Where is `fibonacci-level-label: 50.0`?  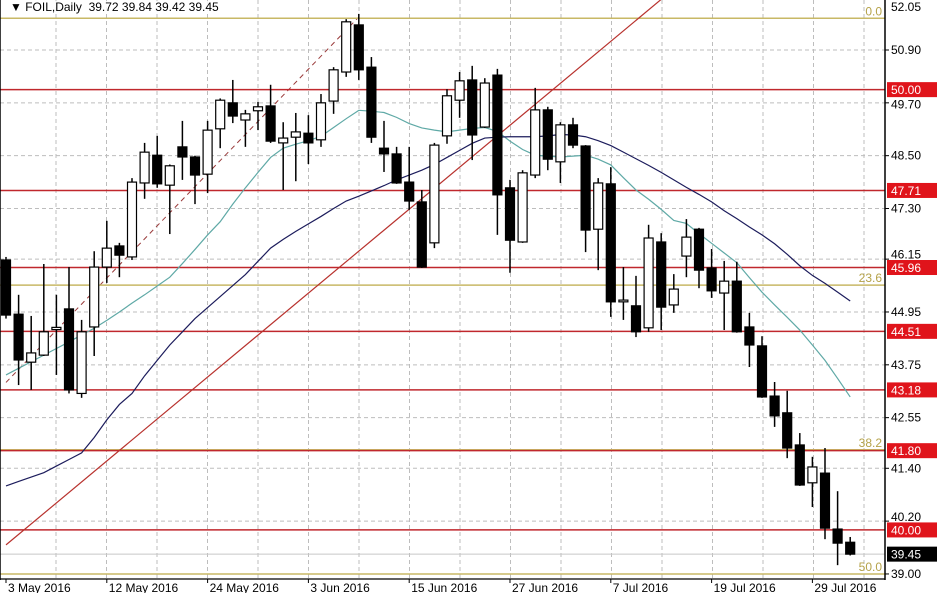
fibonacci-level-label: 50.0 is located at coordinates (871, 567).